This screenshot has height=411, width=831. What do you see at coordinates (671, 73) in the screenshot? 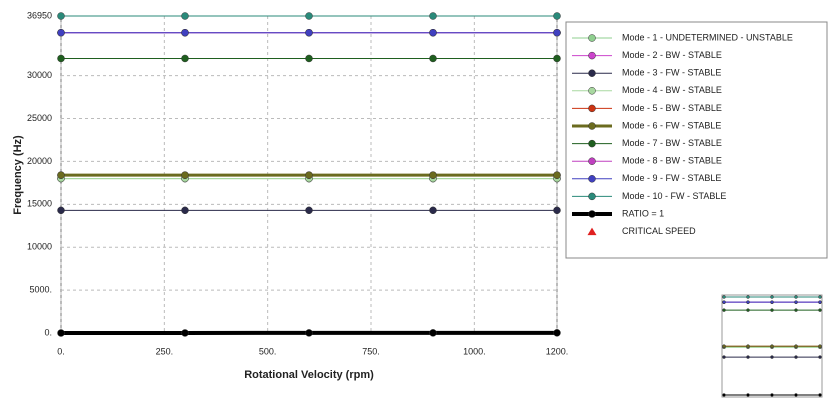
I see `legend-label: Mode - 3 - FW - STABLE` at bounding box center [671, 73].